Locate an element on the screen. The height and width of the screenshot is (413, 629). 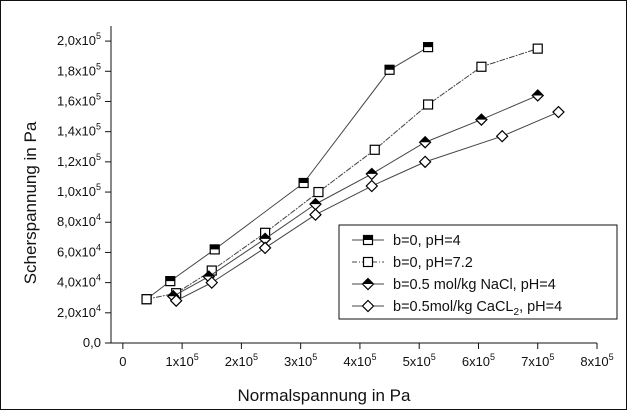
legend-marker-1-outline is located at coordinates (368, 262).